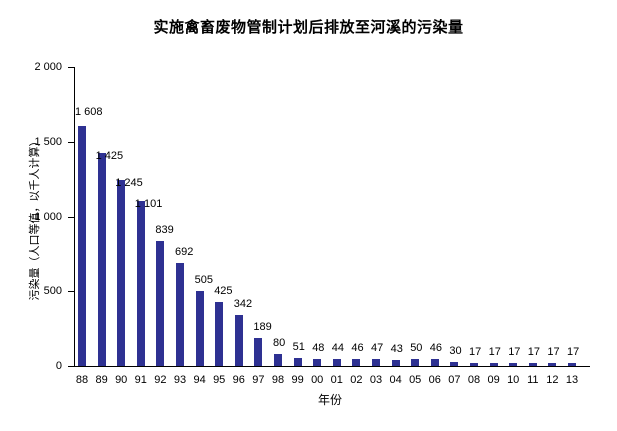  What do you see at coordinates (109, 155) in the screenshot?
I see `value-label: 1 425` at bounding box center [109, 155].